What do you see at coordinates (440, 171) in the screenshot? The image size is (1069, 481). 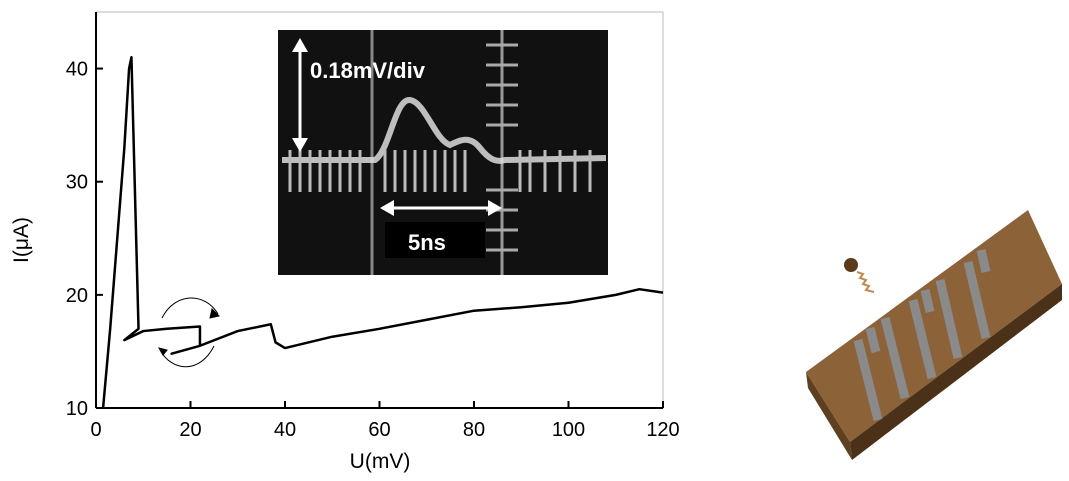 I see `inset-comb` at bounding box center [440, 171].